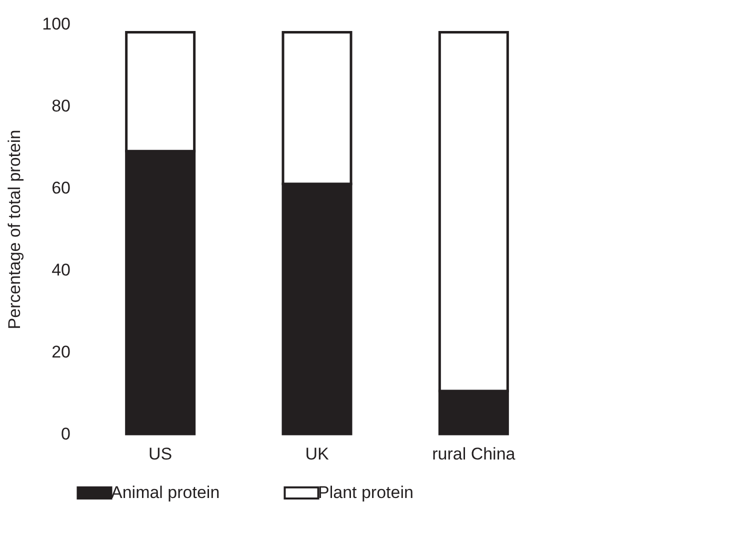  What do you see at coordinates (14, 230) in the screenshot?
I see `y-axis-title: Percentage of total protein` at bounding box center [14, 230].